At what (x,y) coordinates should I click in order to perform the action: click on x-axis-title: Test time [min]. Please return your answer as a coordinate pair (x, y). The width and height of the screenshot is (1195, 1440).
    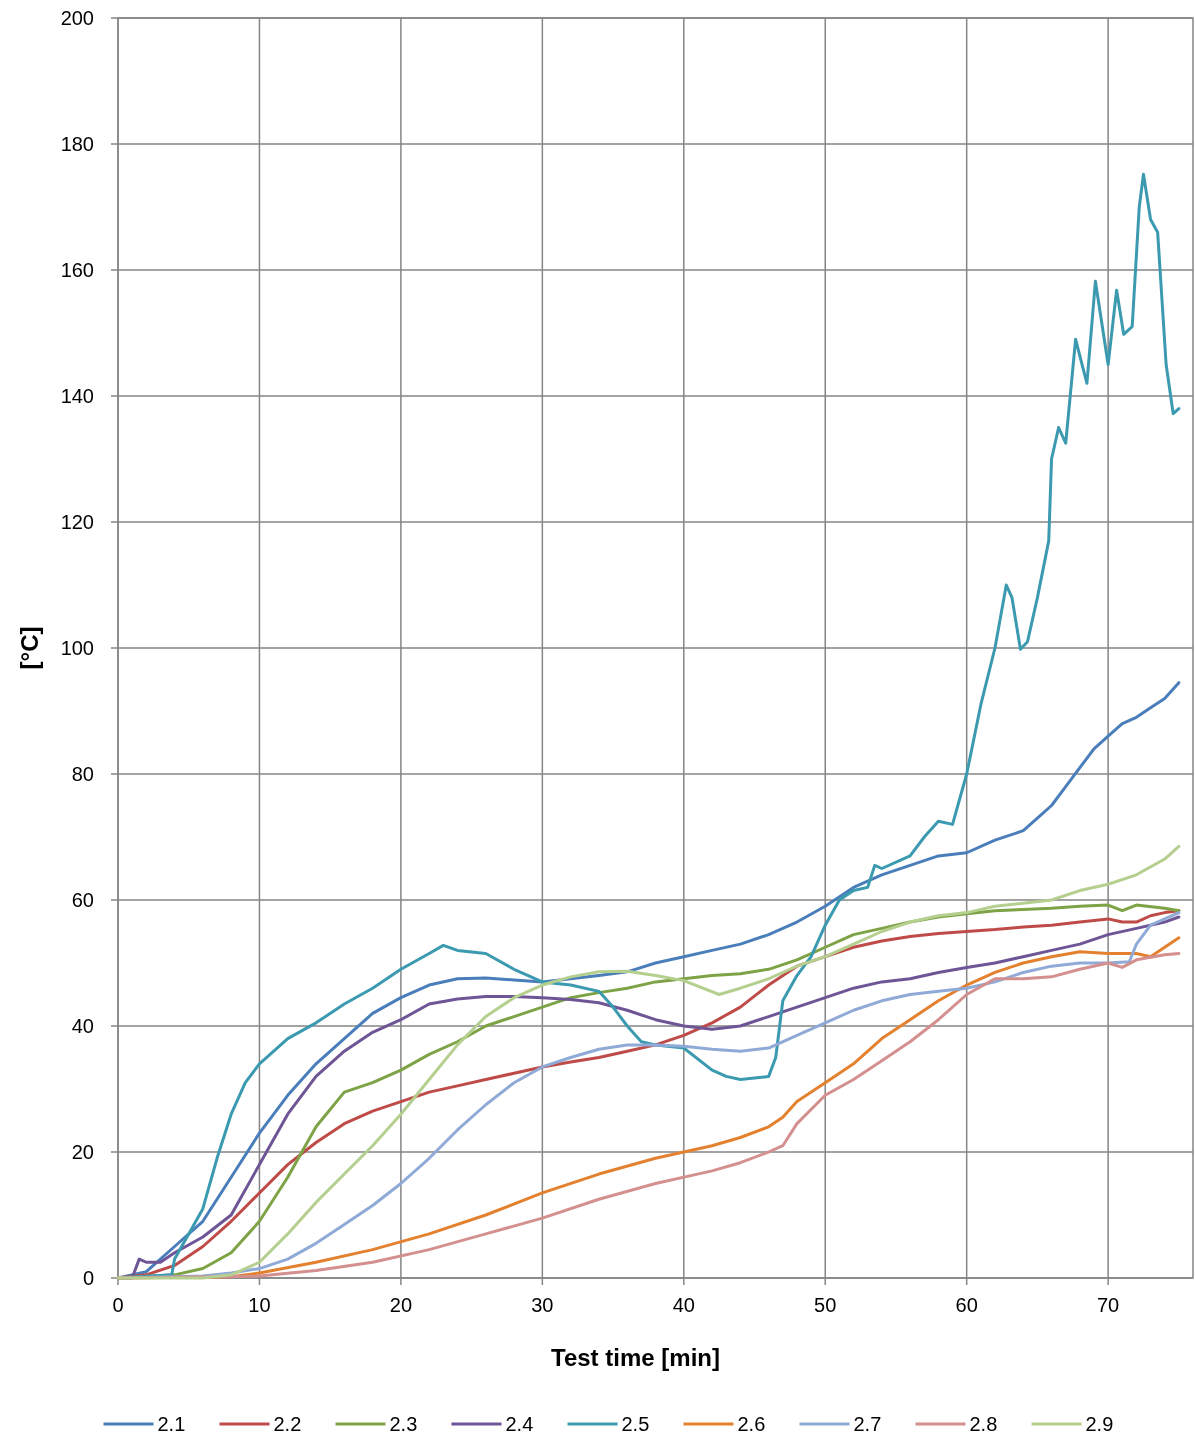
    Looking at the image, I should click on (635, 1357).